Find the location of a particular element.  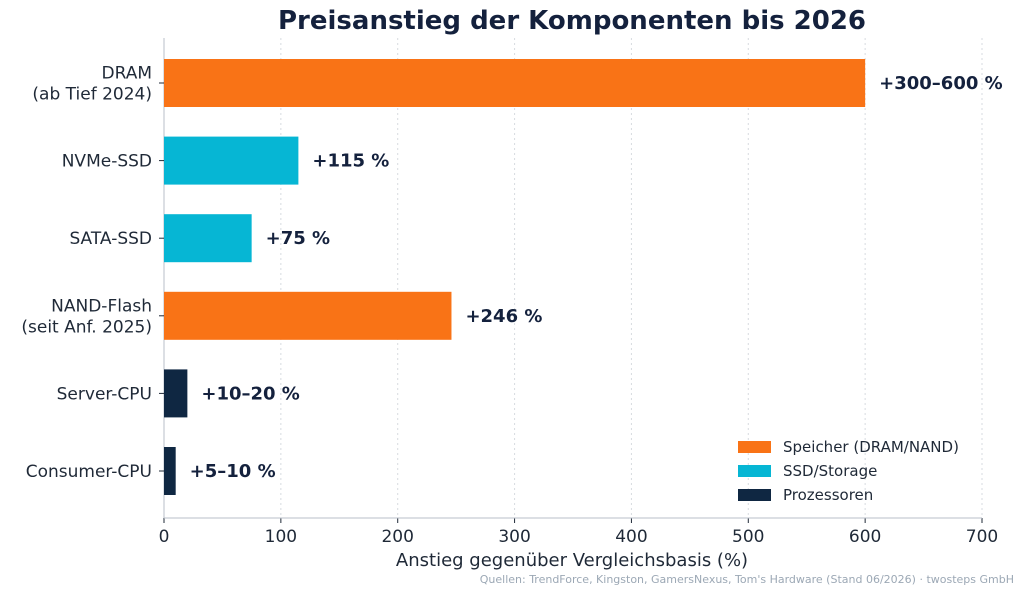

y-tick-label: SATA-SSD is located at coordinates (110, 239).